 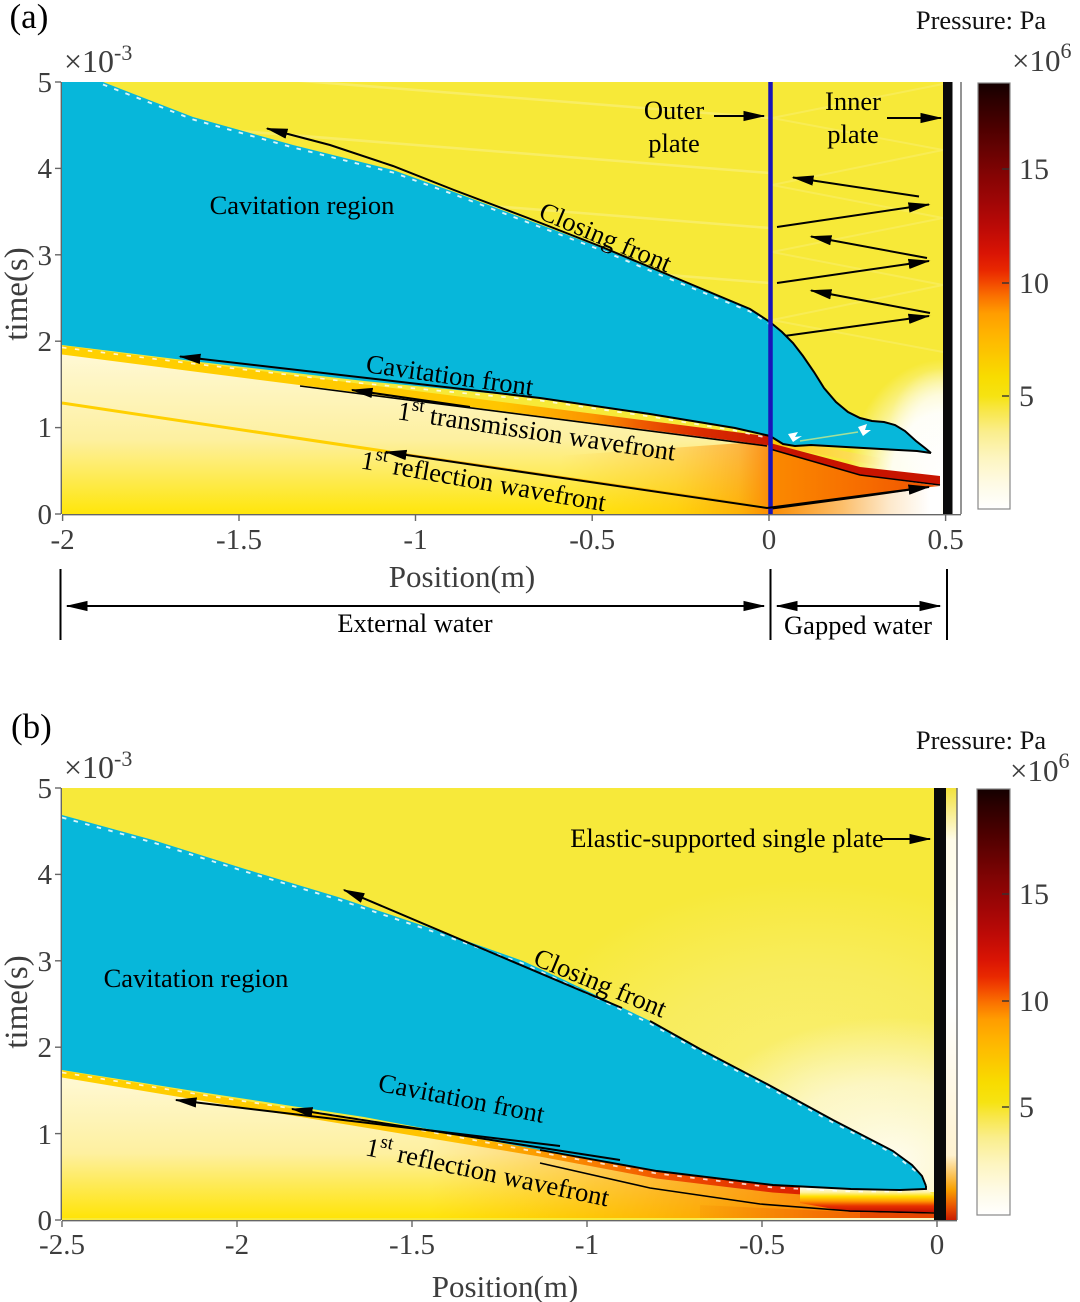 I want to click on svg-text: Elastic-supported single plate, so click(x=727, y=838).